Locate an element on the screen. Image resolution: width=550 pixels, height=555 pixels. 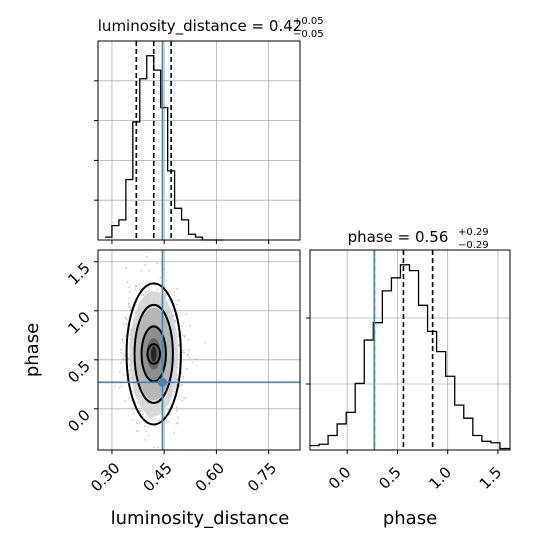
luminosity-distance-title-minus: −0.05 is located at coordinates (308, 34).